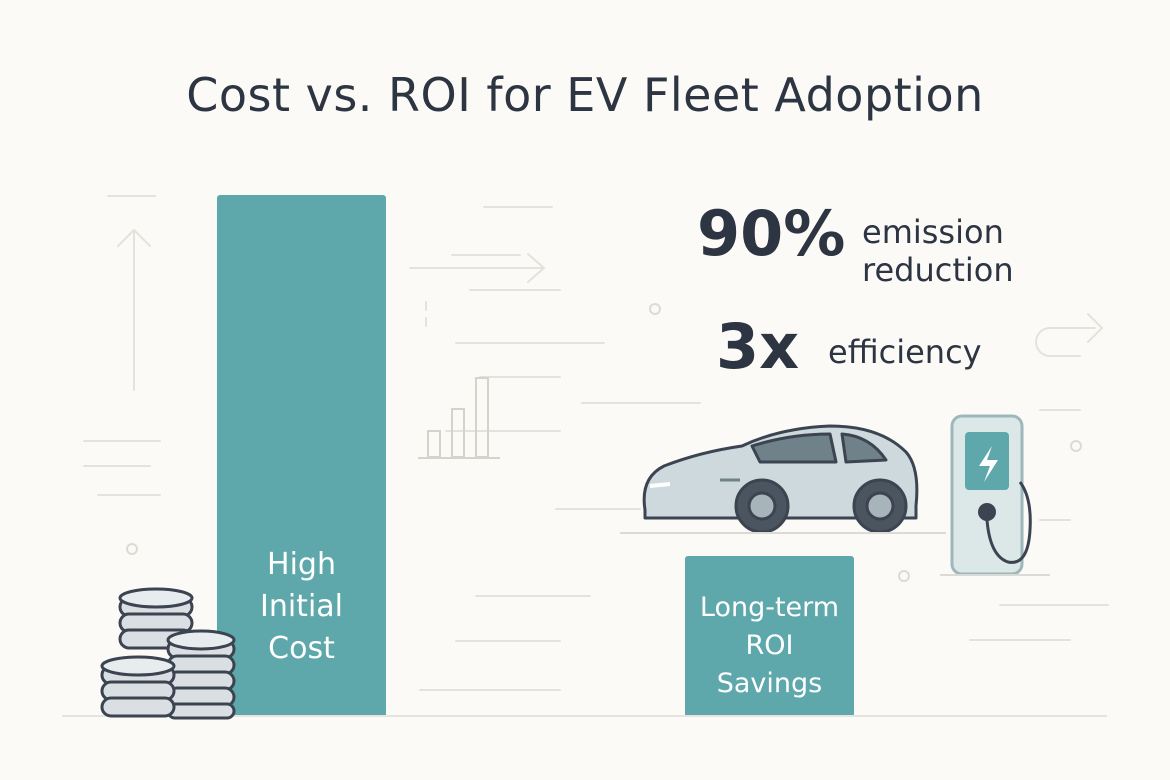  I want to click on roi-label-line: ROI, so click(769, 645).